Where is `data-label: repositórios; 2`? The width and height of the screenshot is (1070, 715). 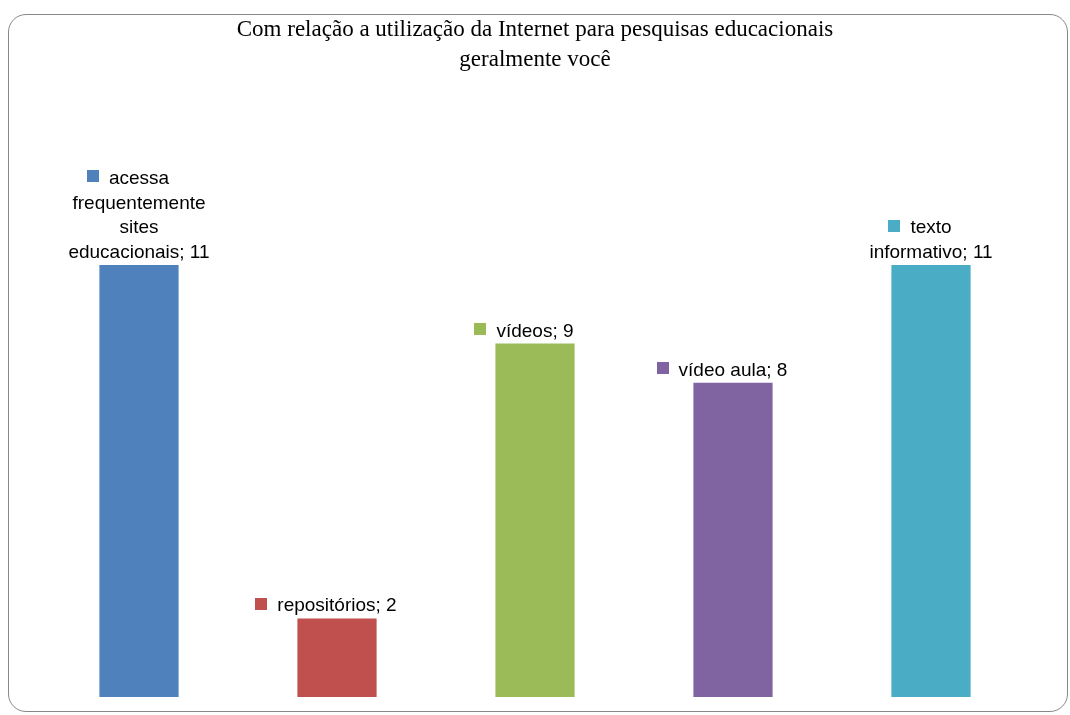 data-label: repositórios; 2 is located at coordinates (337, 605).